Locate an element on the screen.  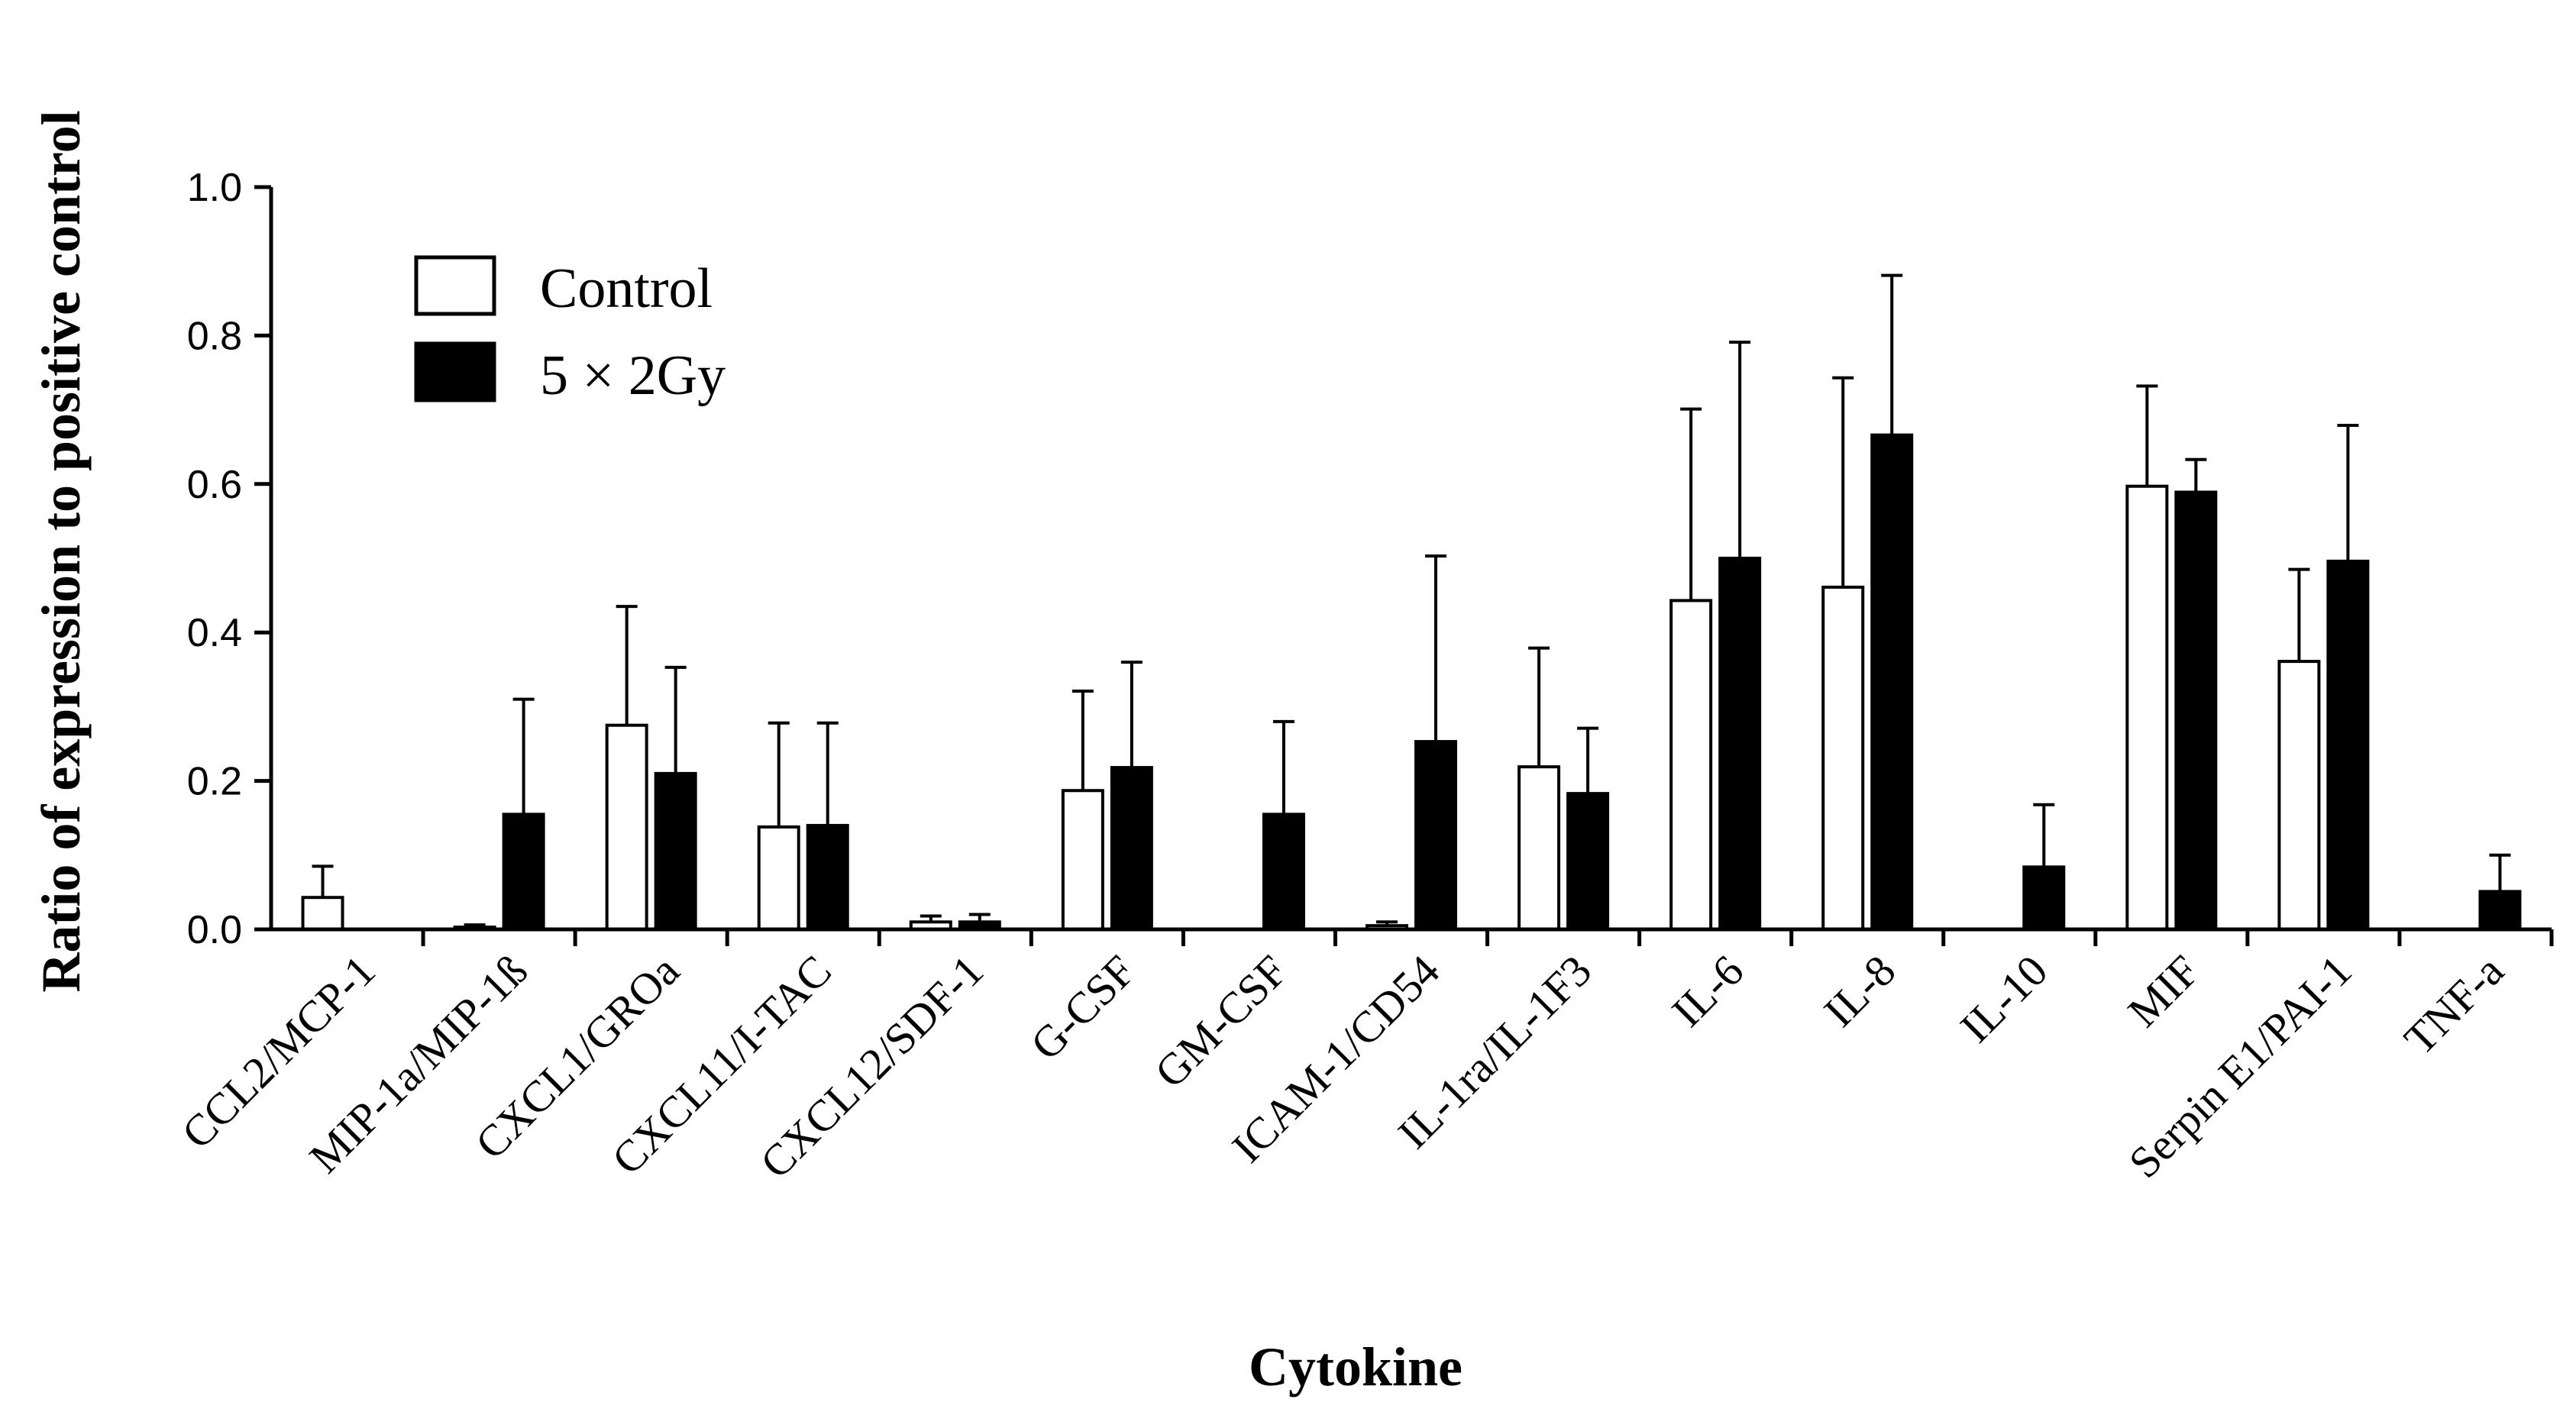
y-tick-label: 0.6 is located at coordinates (214, 485).